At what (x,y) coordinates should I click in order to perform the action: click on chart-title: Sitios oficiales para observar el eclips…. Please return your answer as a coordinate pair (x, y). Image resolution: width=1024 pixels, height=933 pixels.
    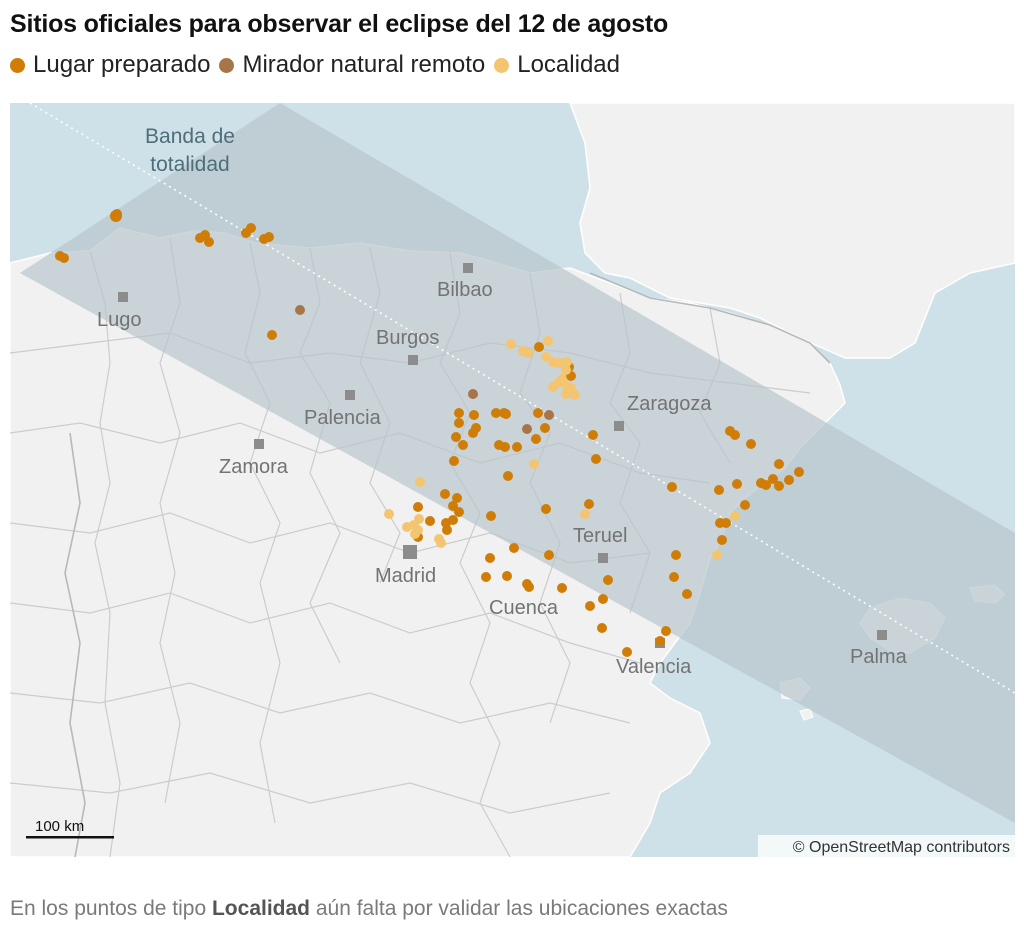
    Looking at the image, I should click on (339, 24).